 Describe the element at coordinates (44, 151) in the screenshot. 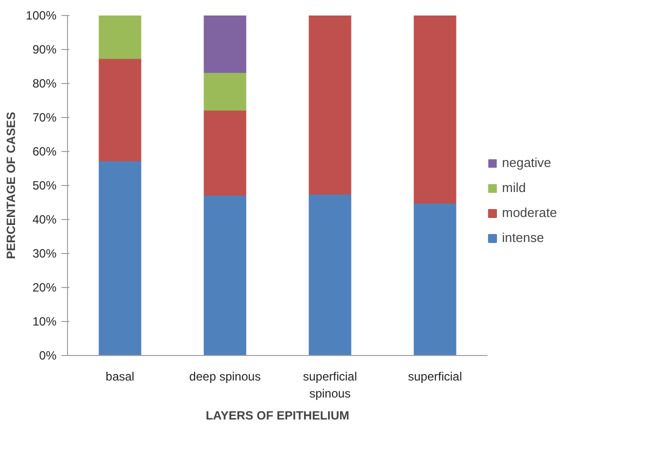

I see `y-tick-label: 60%` at that location.